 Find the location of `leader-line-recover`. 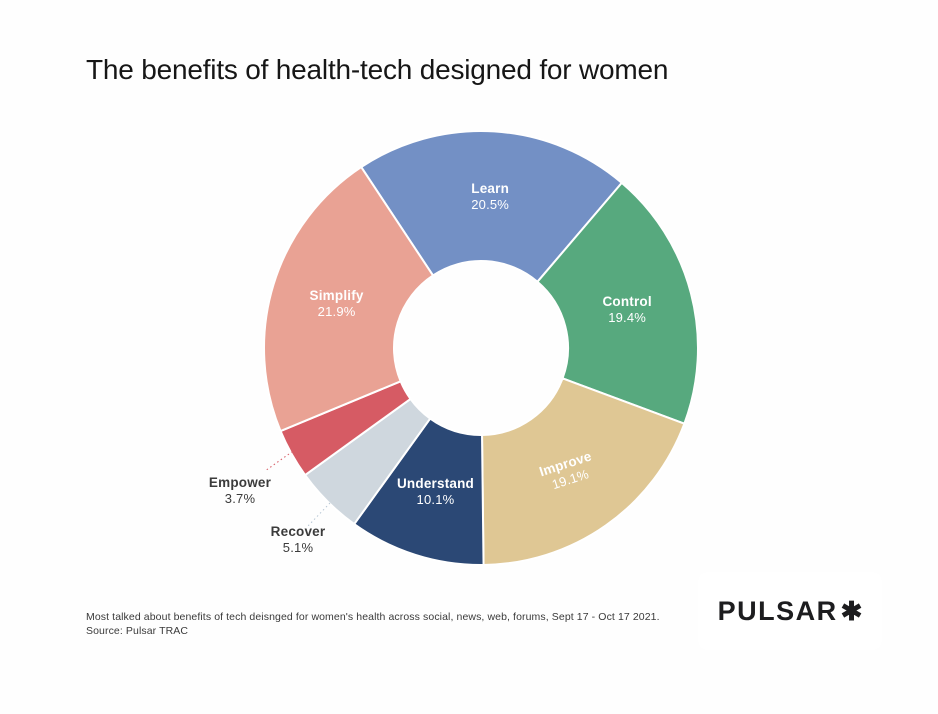

leader-line-recover is located at coordinates (319, 514).